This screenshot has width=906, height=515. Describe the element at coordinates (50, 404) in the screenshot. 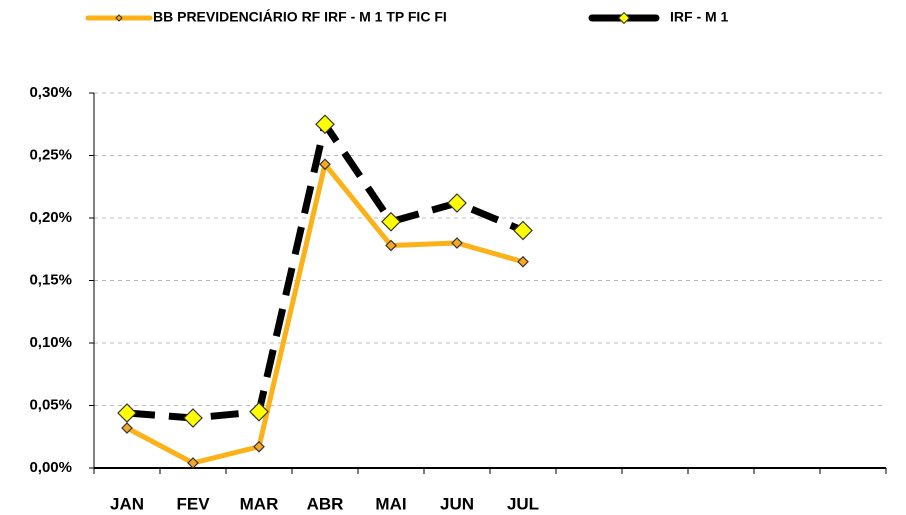

I see `y-tick-label: 0,05%` at that location.